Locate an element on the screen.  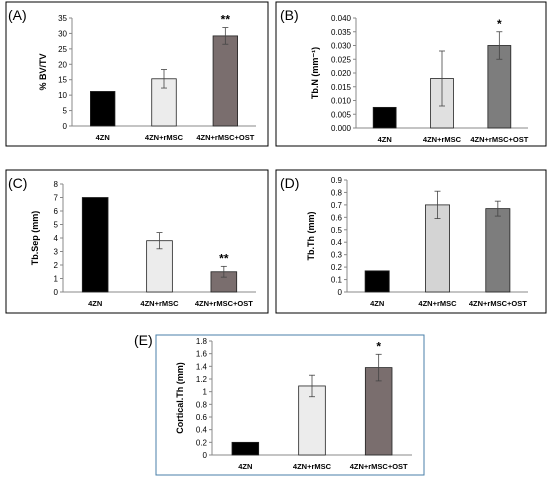
y-tick-label: 0.035 is located at coordinates (341, 32).